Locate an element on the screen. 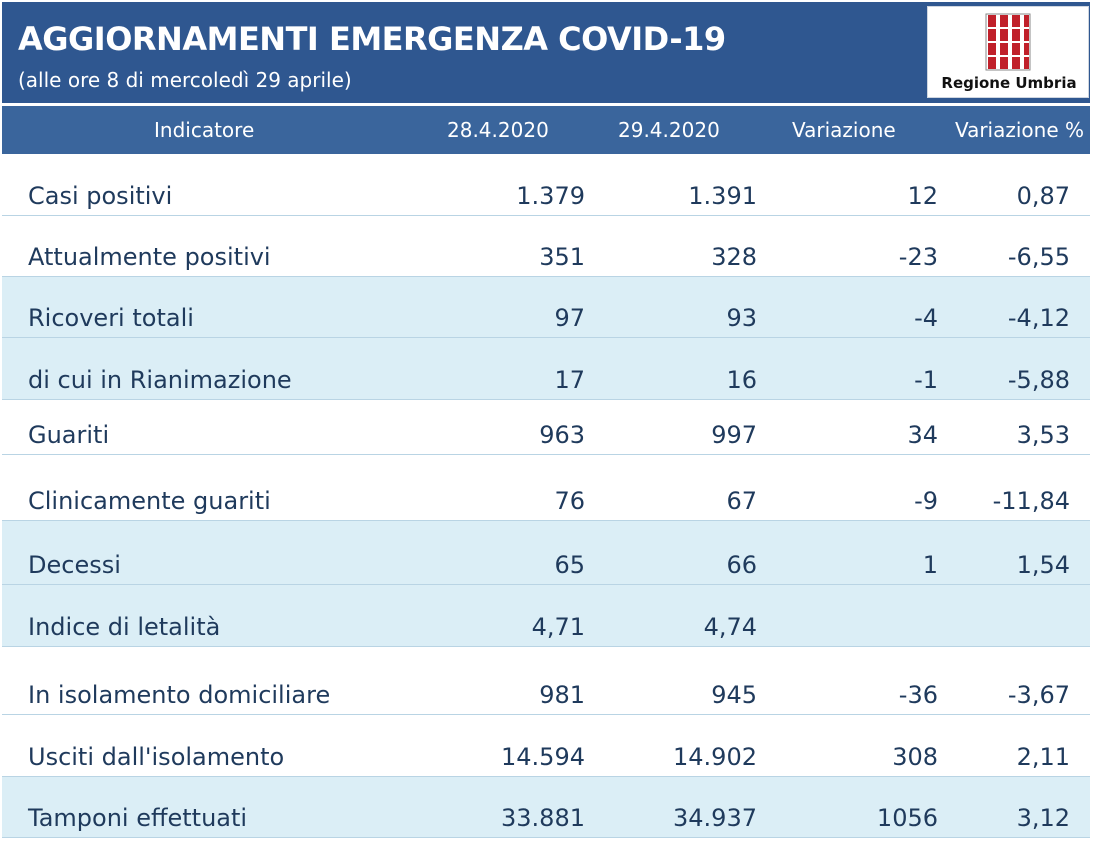 The width and height of the screenshot is (1093, 843). value-variazione-pct: -5,88 is located at coordinates (1038, 380).